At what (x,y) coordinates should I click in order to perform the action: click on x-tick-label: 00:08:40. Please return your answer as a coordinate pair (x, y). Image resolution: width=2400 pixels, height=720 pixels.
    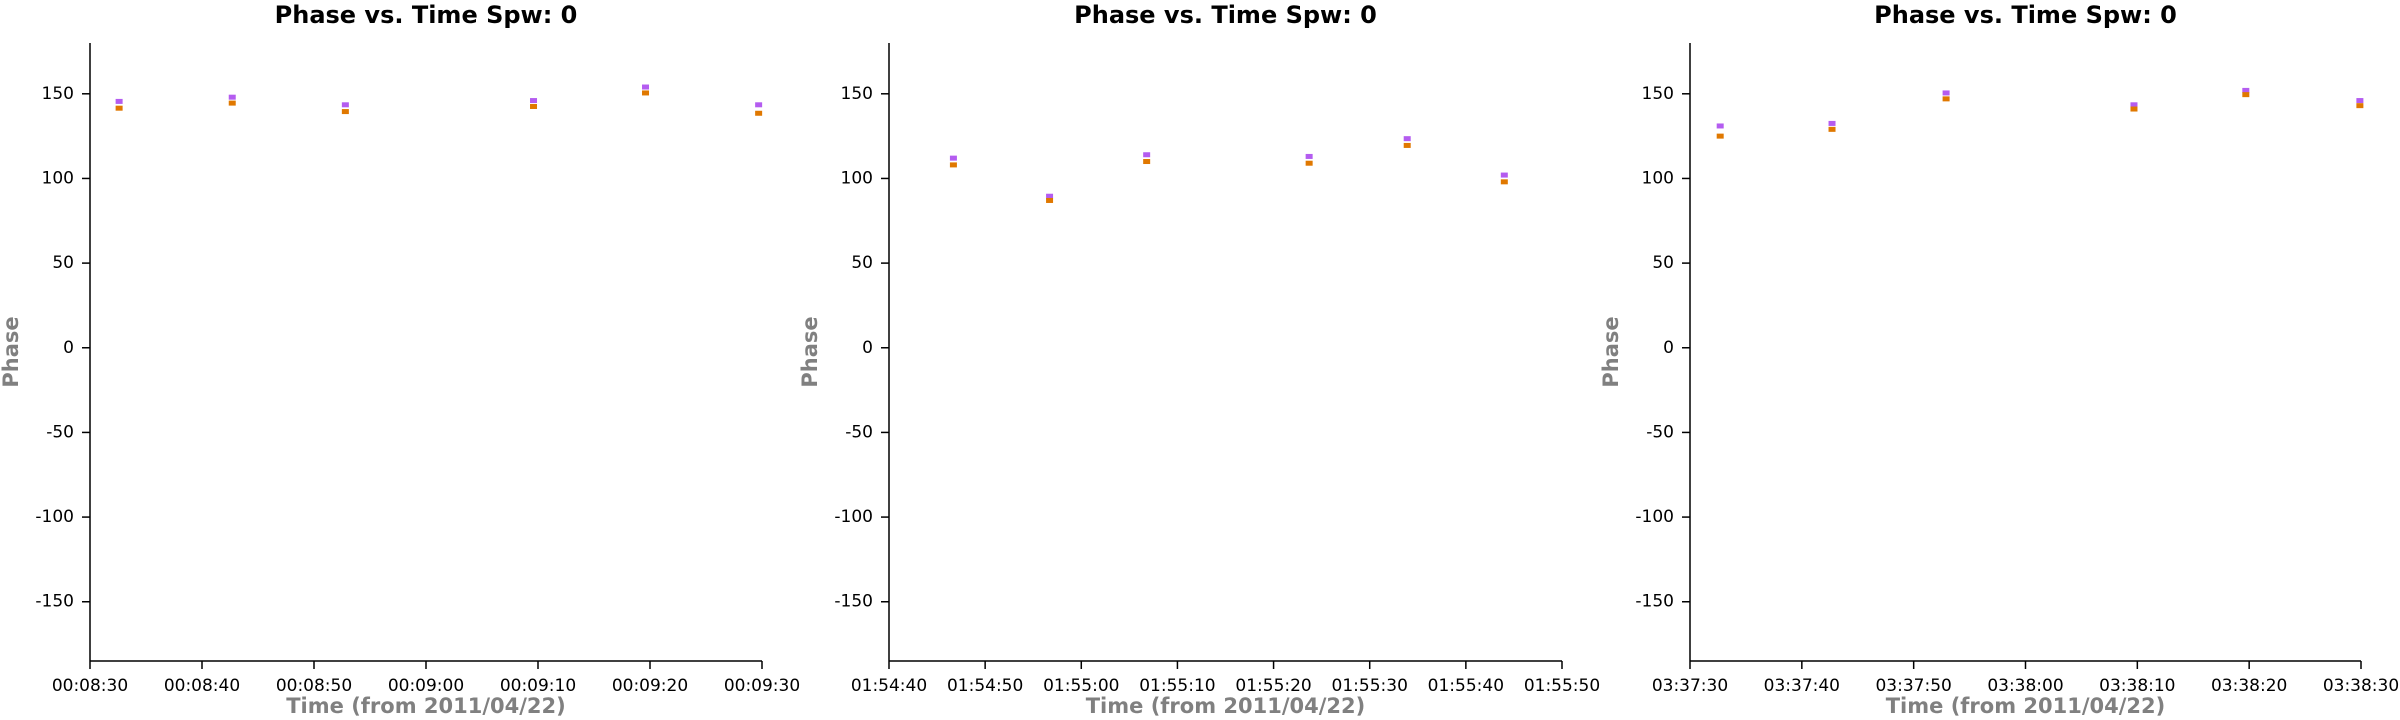
    Looking at the image, I should click on (202, 686).